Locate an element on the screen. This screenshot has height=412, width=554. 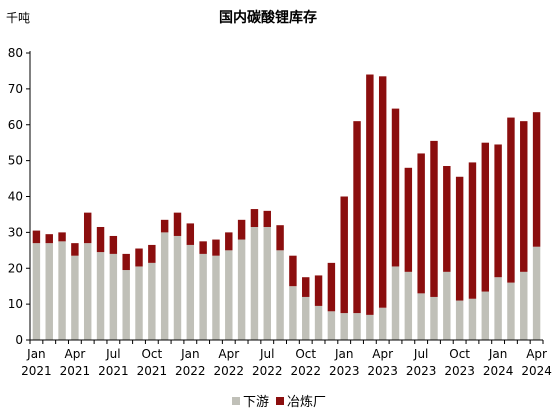
y-tick-label: 70 is located at coordinates (15, 89).